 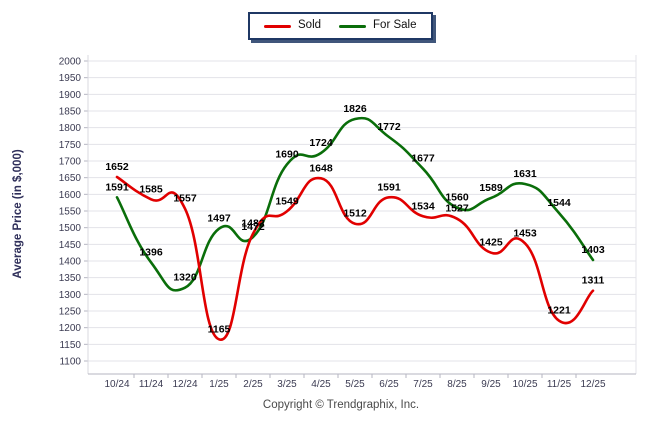 I want to click on data-label: 1534, so click(x=423, y=206).